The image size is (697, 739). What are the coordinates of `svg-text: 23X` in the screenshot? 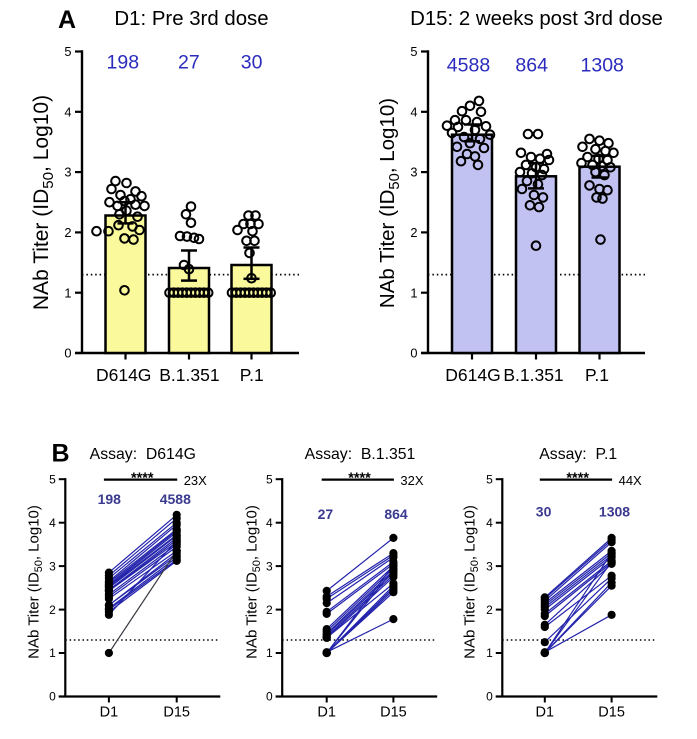 It's located at (195, 480).